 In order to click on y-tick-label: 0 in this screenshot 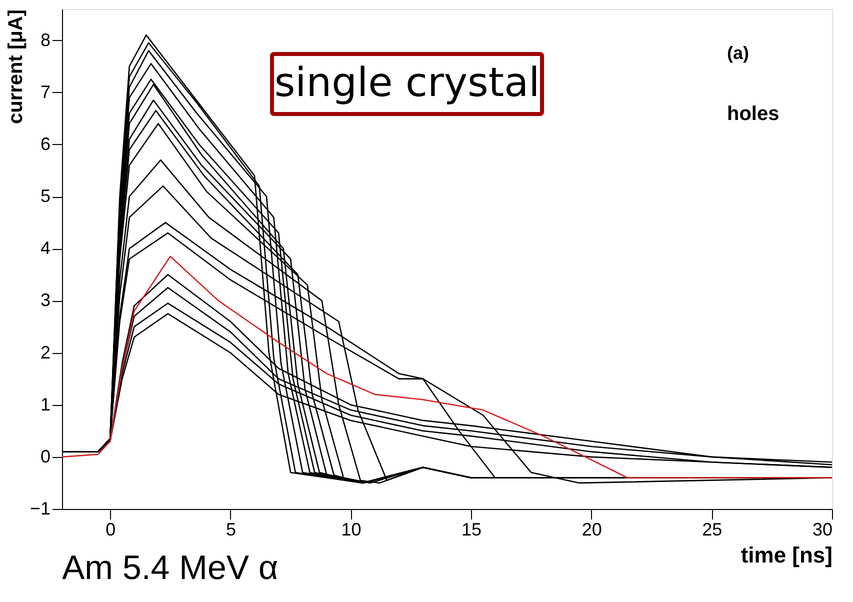, I will do `click(45, 456)`.